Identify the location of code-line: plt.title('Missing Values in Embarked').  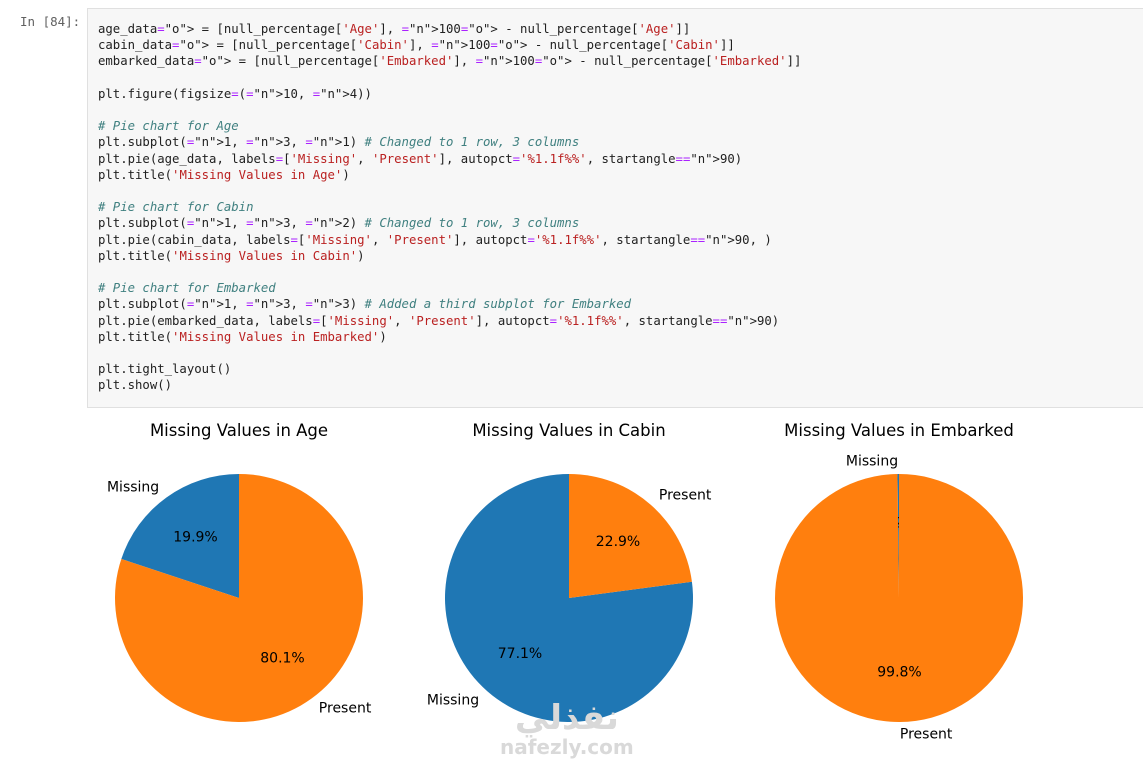
(242, 336).